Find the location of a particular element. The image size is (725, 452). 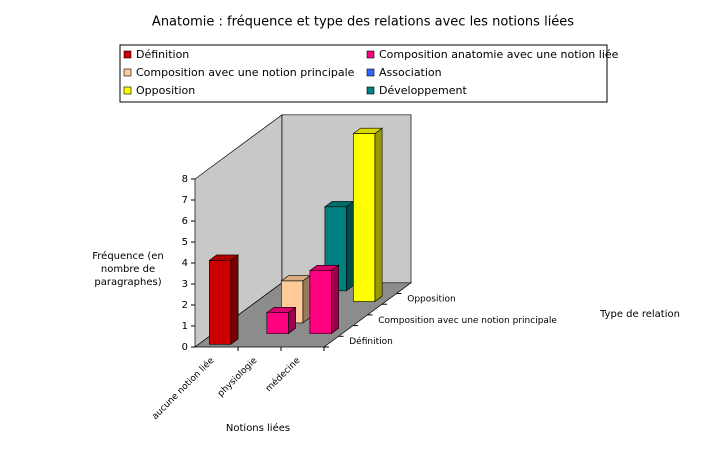

x-axis-title: Notions liées is located at coordinates (258, 428).